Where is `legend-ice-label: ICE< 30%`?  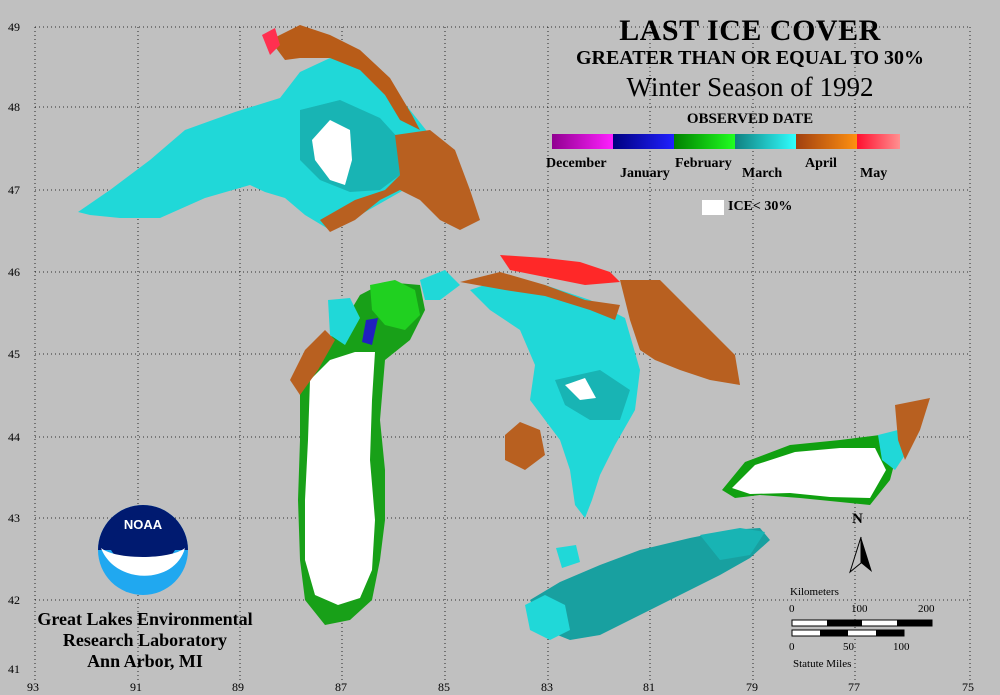
legend-ice-label: ICE< 30% is located at coordinates (760, 206).